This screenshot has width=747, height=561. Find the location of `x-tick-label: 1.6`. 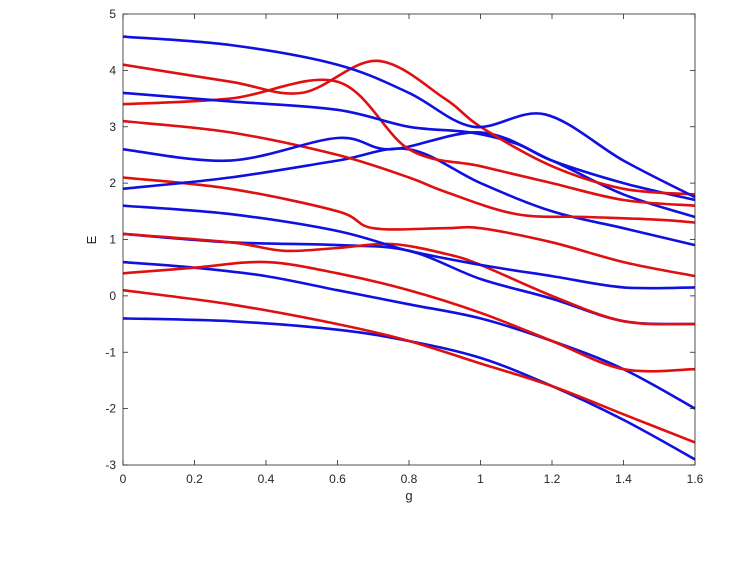

x-tick-label: 1.6 is located at coordinates (695, 479).